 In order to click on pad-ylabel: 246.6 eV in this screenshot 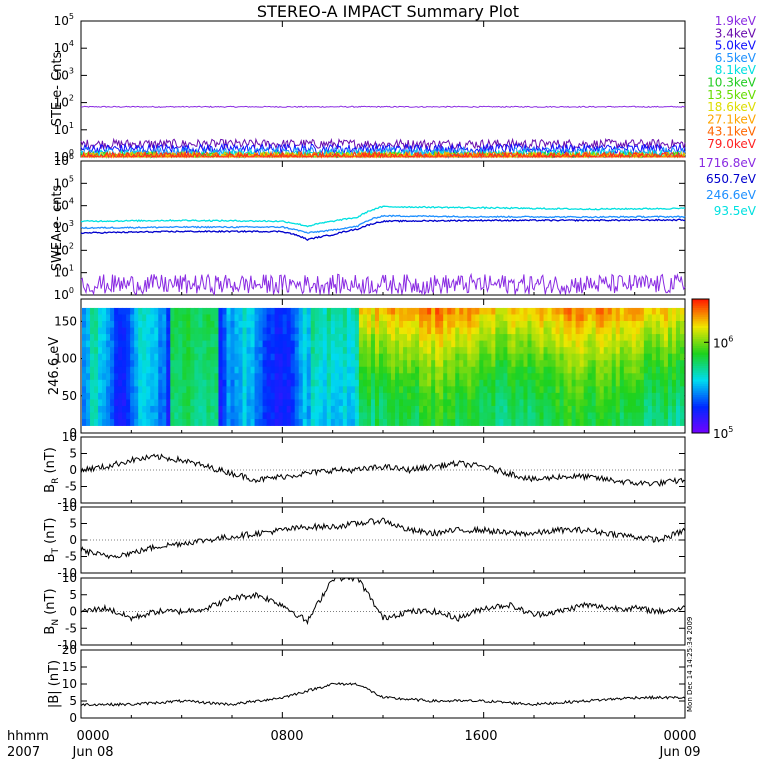, I will do `click(54, 366)`.